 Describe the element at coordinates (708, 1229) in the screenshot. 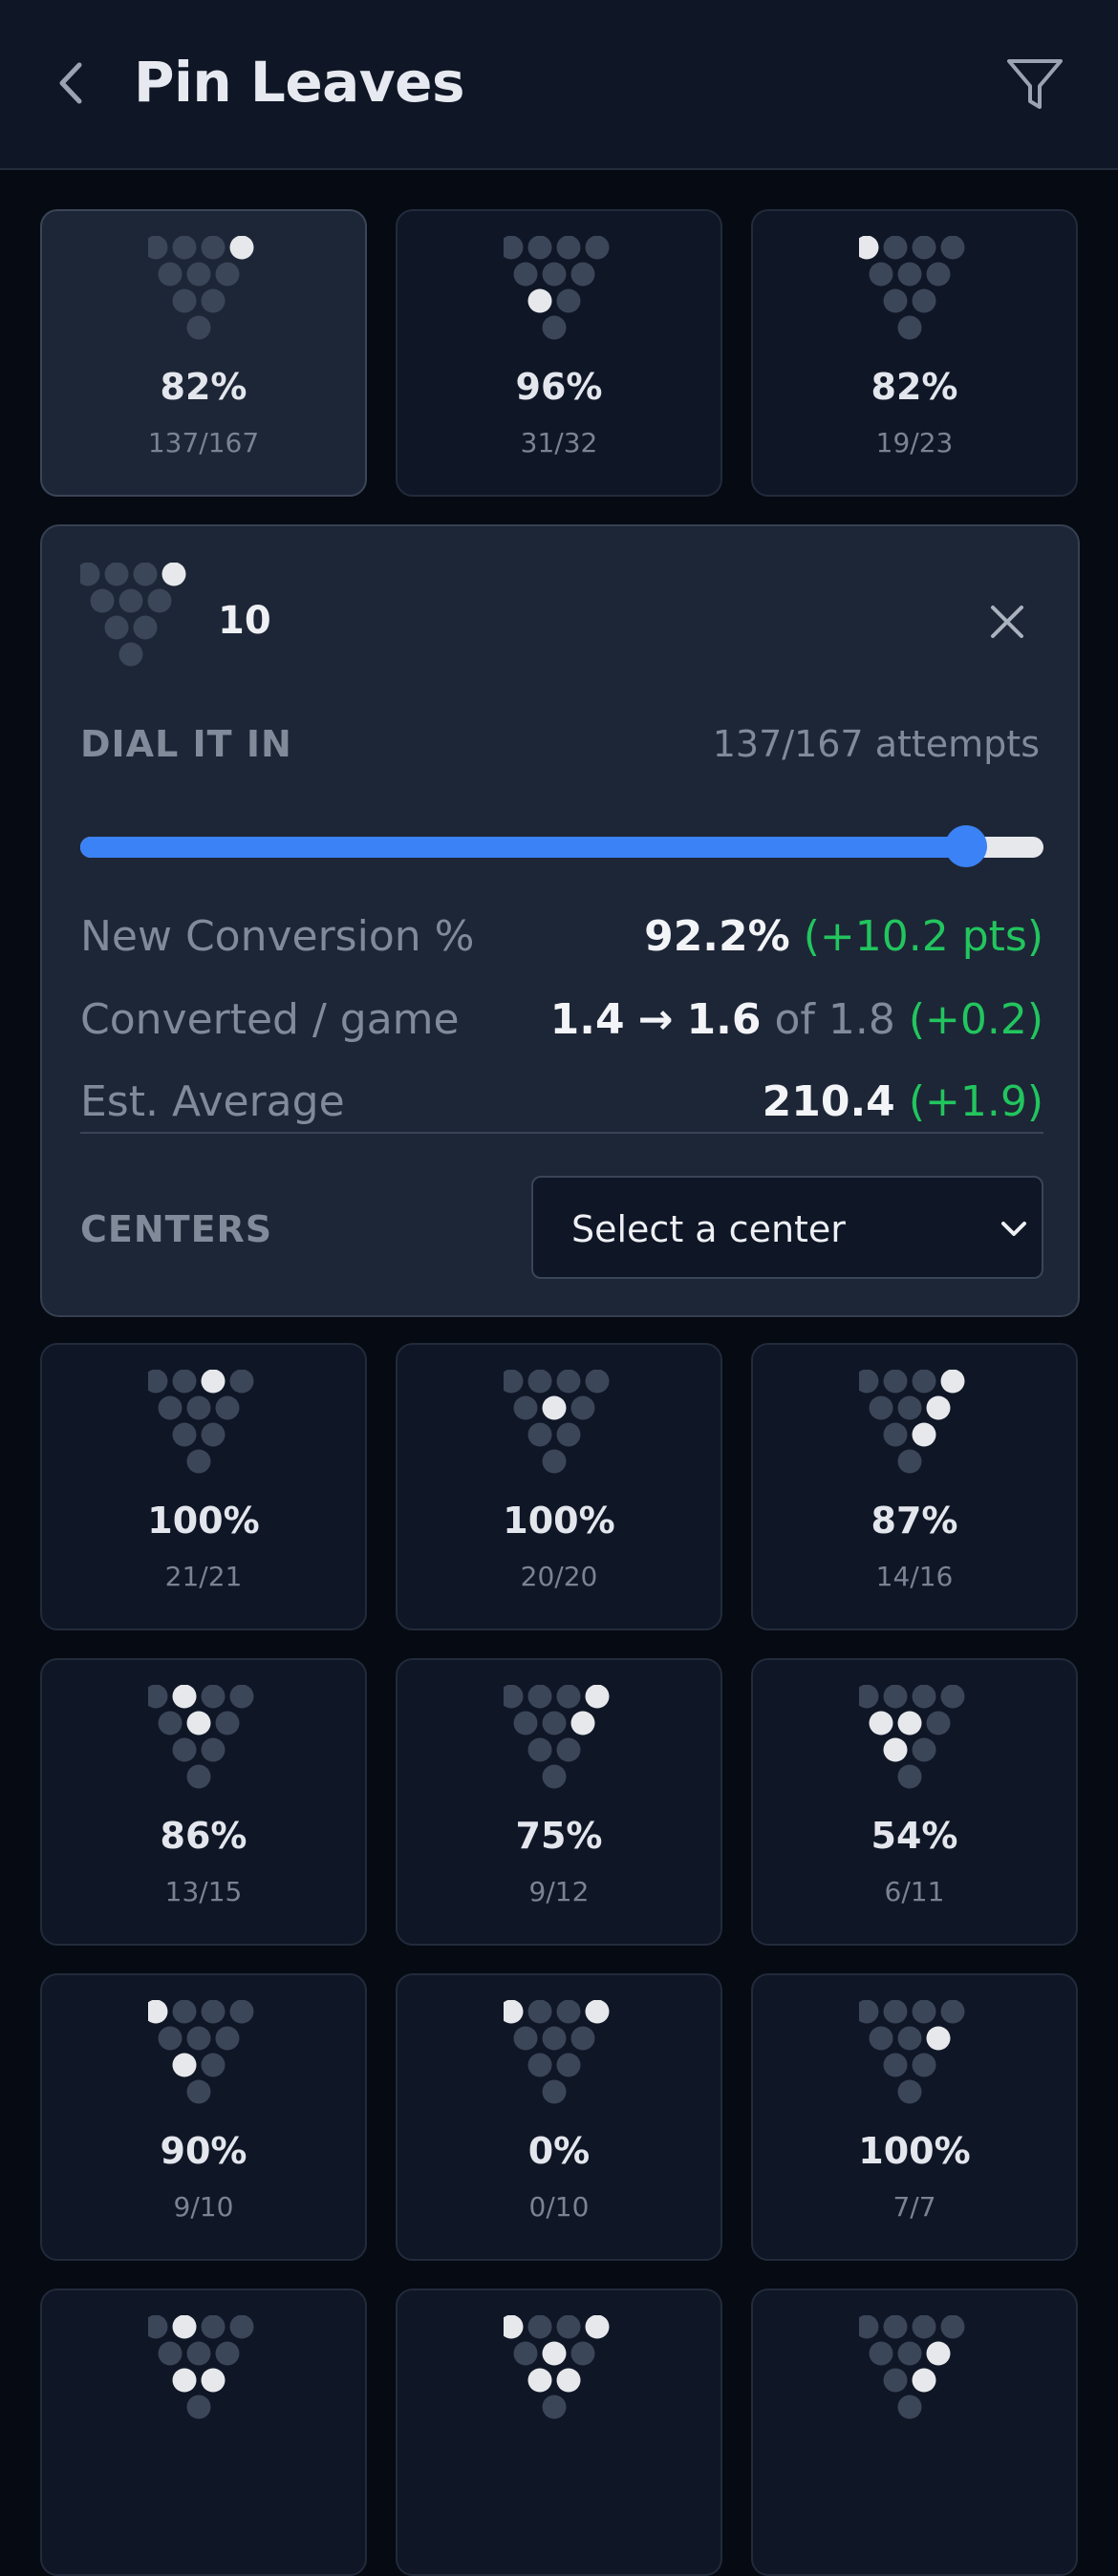

I see `center-select-value: Select a center` at that location.